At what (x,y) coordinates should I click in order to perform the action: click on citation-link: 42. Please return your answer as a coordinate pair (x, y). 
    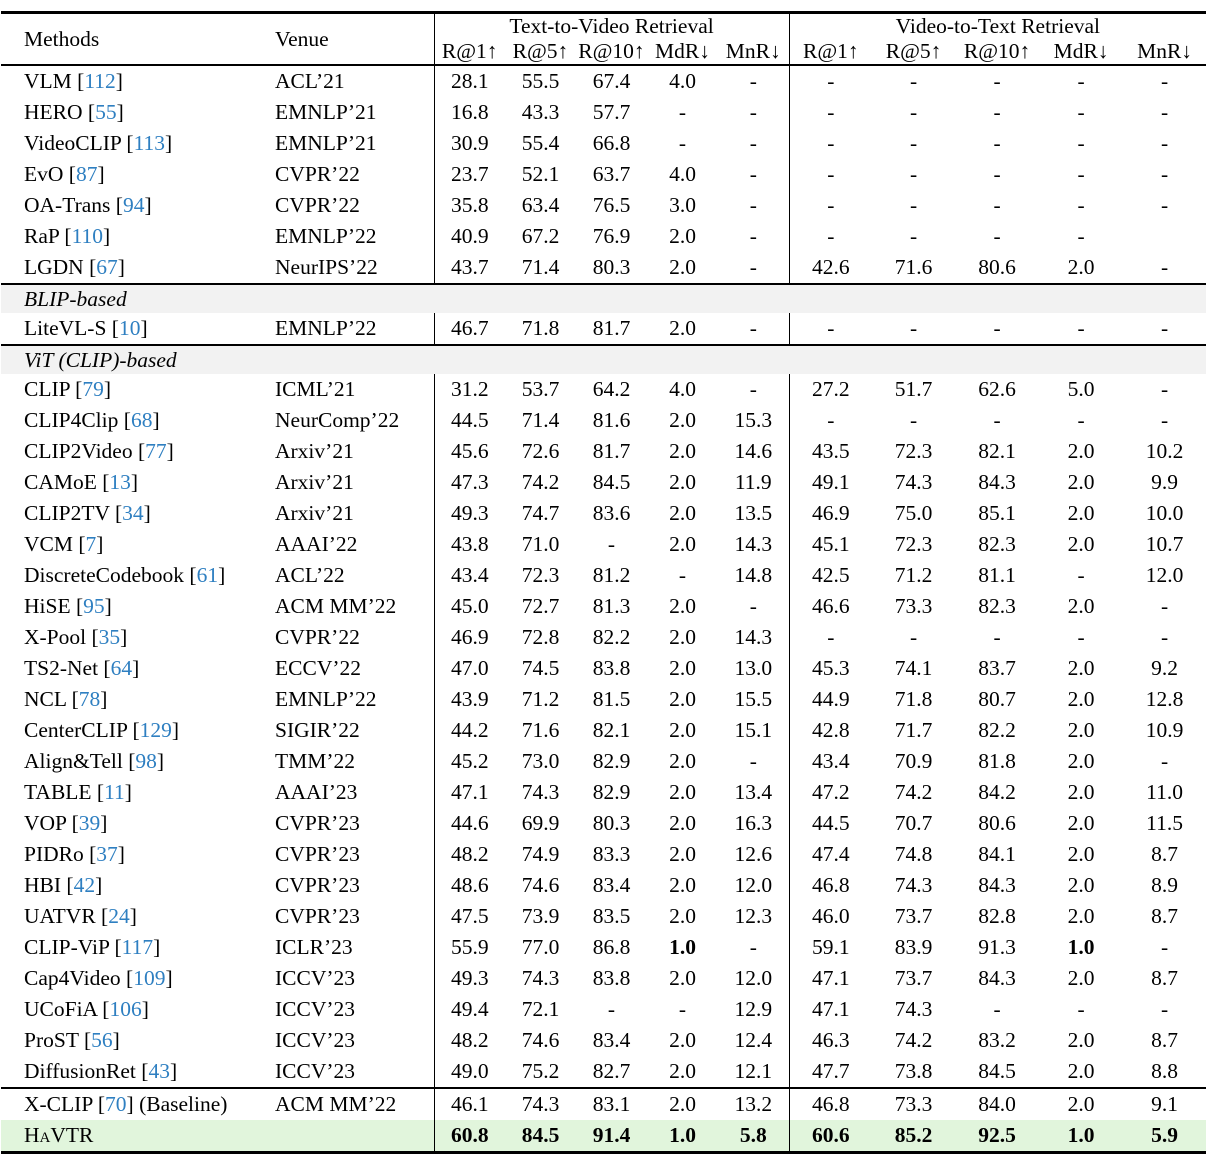
    Looking at the image, I should click on (84, 885).